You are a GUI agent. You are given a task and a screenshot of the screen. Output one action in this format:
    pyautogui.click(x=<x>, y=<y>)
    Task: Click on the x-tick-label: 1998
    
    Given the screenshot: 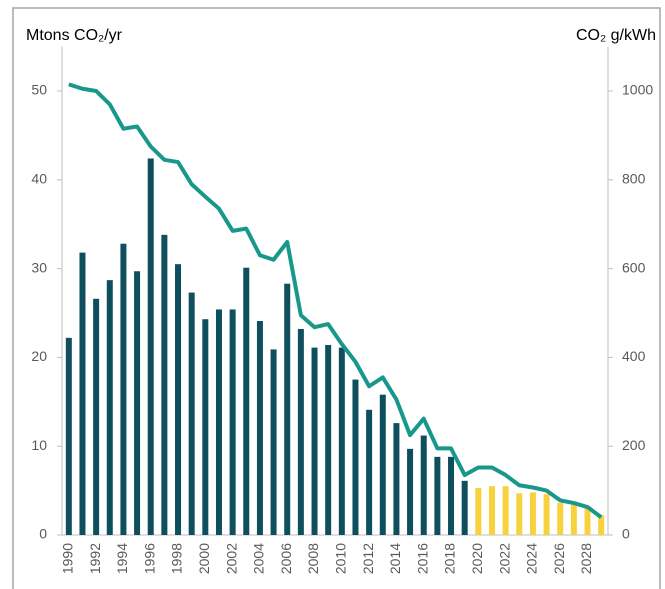 What is the action you would take?
    pyautogui.click(x=177, y=558)
    